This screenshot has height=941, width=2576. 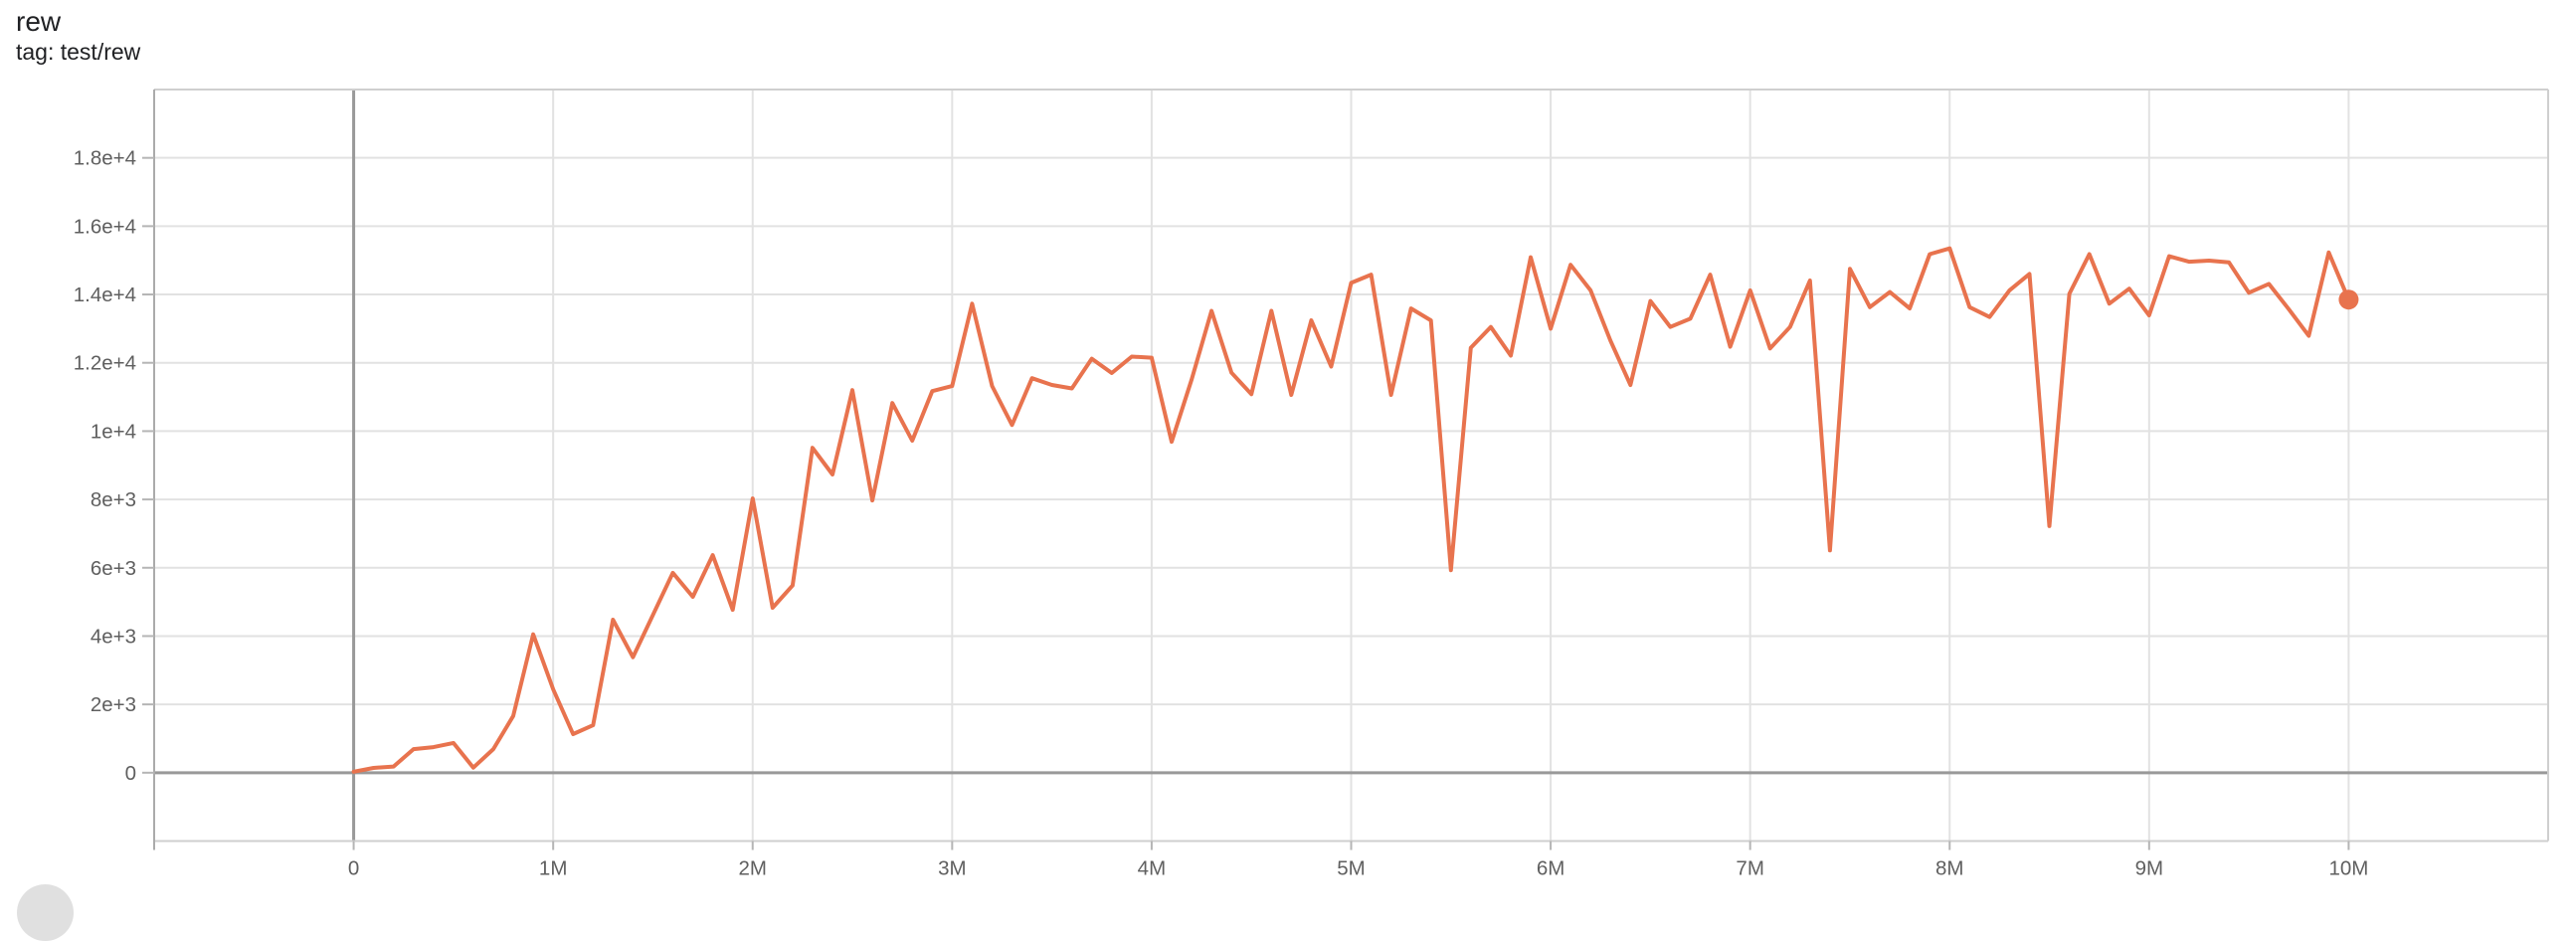 What do you see at coordinates (1949, 868) in the screenshot?
I see `x-tick-label: 8M` at bounding box center [1949, 868].